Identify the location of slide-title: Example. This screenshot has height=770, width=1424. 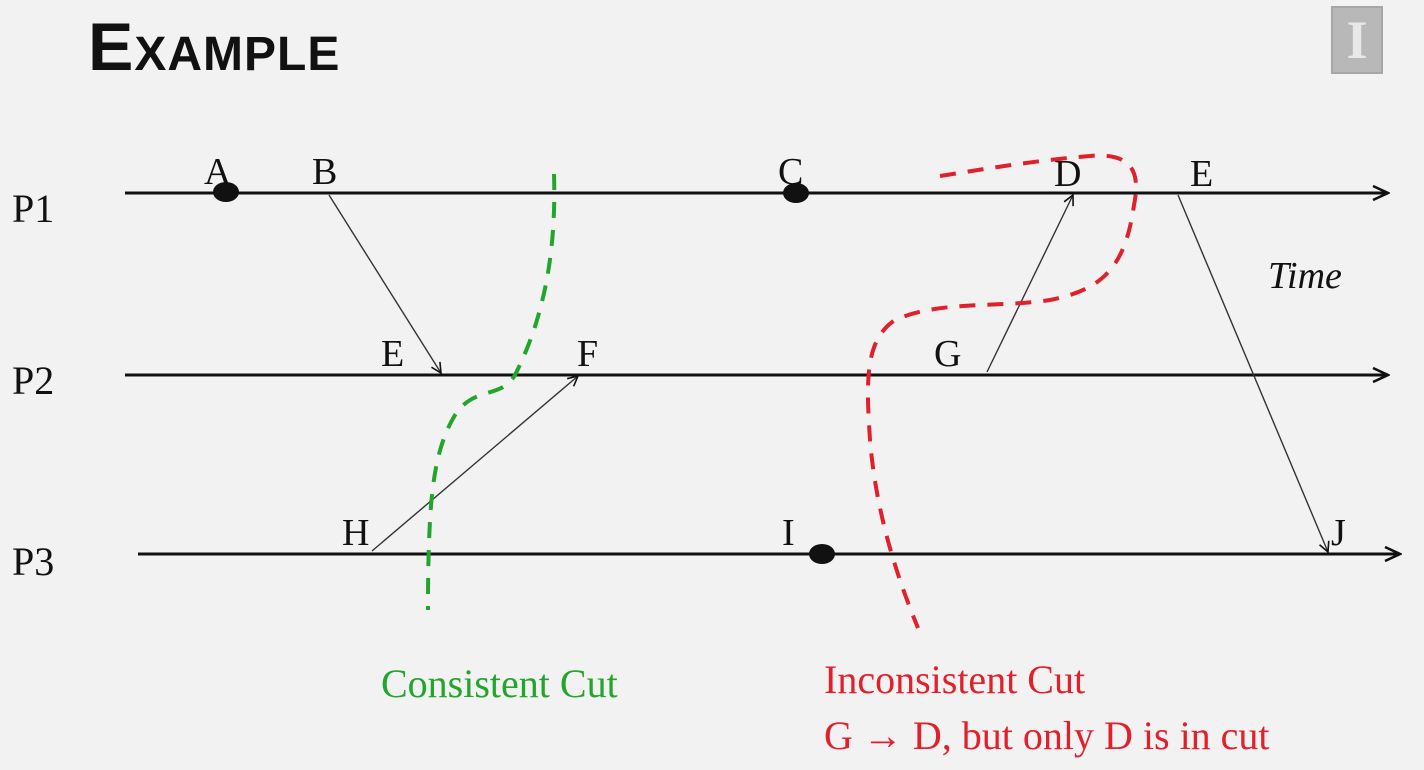
(214, 47).